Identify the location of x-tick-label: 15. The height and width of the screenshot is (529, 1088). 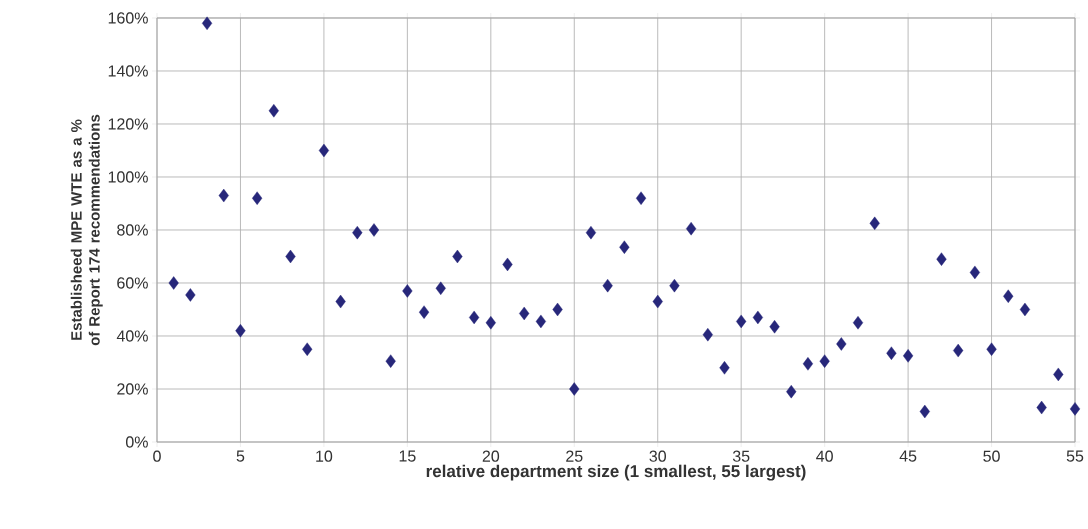
(407, 456).